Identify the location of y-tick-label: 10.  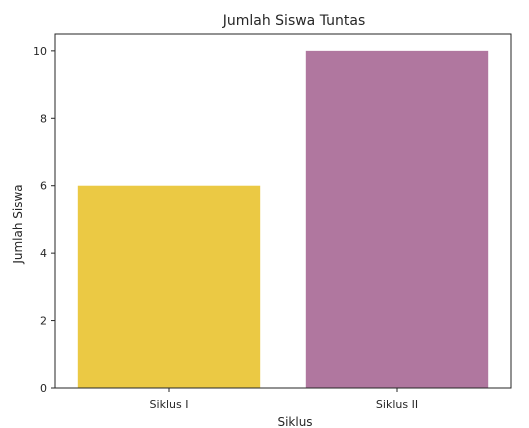
(40, 51).